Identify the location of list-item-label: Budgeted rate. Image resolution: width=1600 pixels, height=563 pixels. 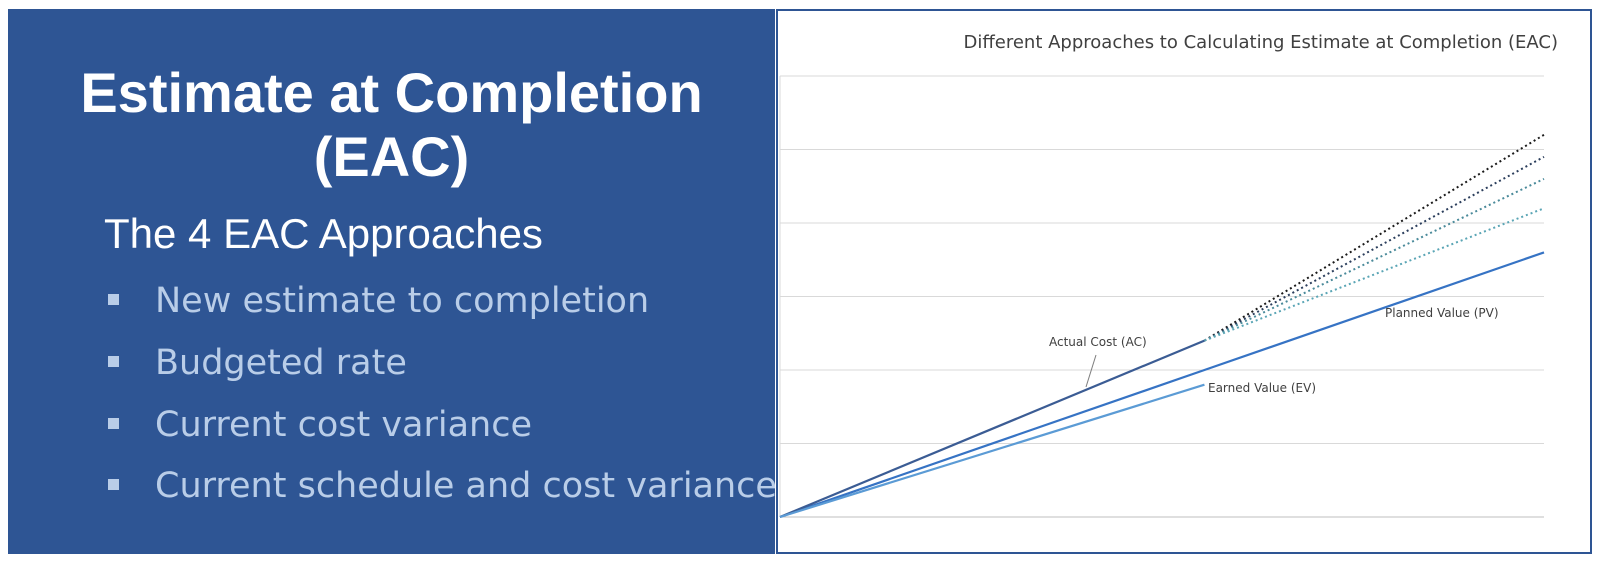
(281, 363).